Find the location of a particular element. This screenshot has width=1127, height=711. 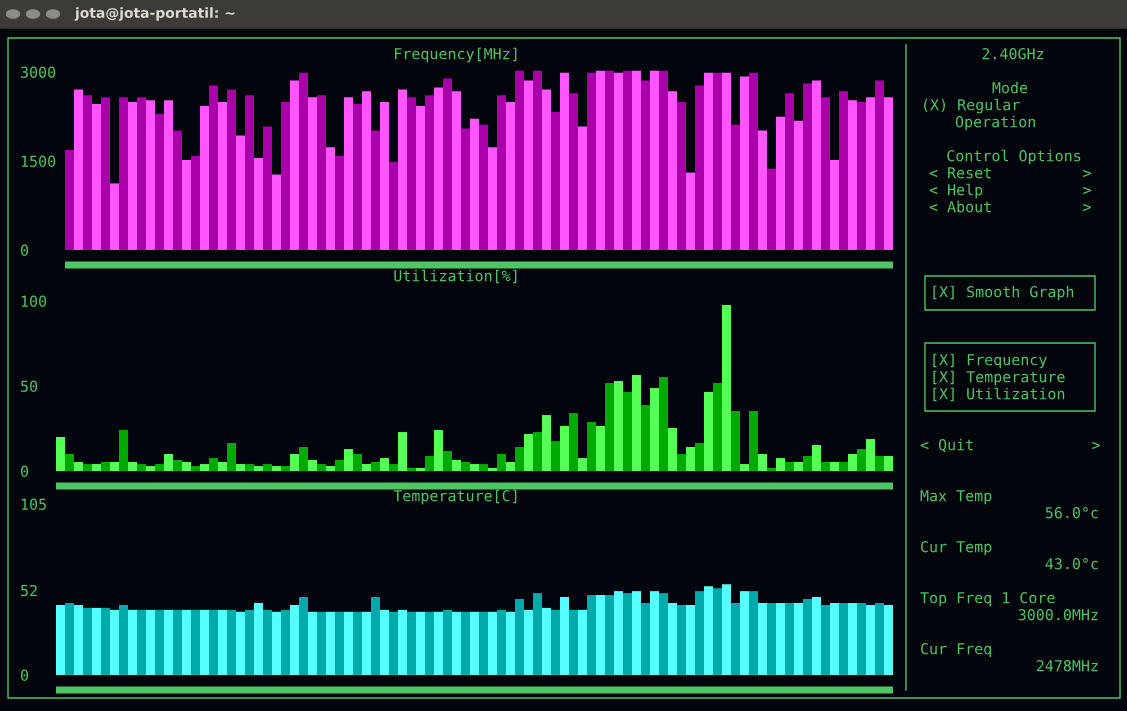

text: Operation is located at coordinates (995, 123).